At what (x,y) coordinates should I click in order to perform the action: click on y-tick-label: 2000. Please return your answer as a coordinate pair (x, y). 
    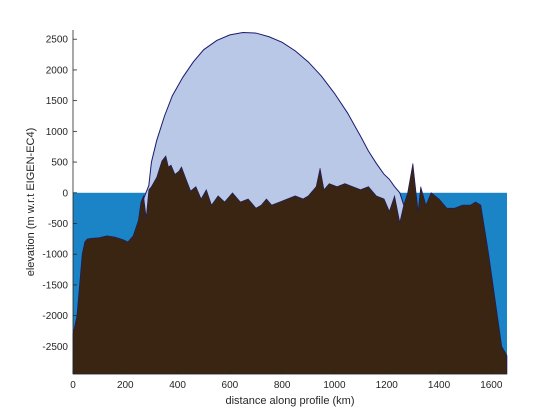
    Looking at the image, I should click on (57, 70).